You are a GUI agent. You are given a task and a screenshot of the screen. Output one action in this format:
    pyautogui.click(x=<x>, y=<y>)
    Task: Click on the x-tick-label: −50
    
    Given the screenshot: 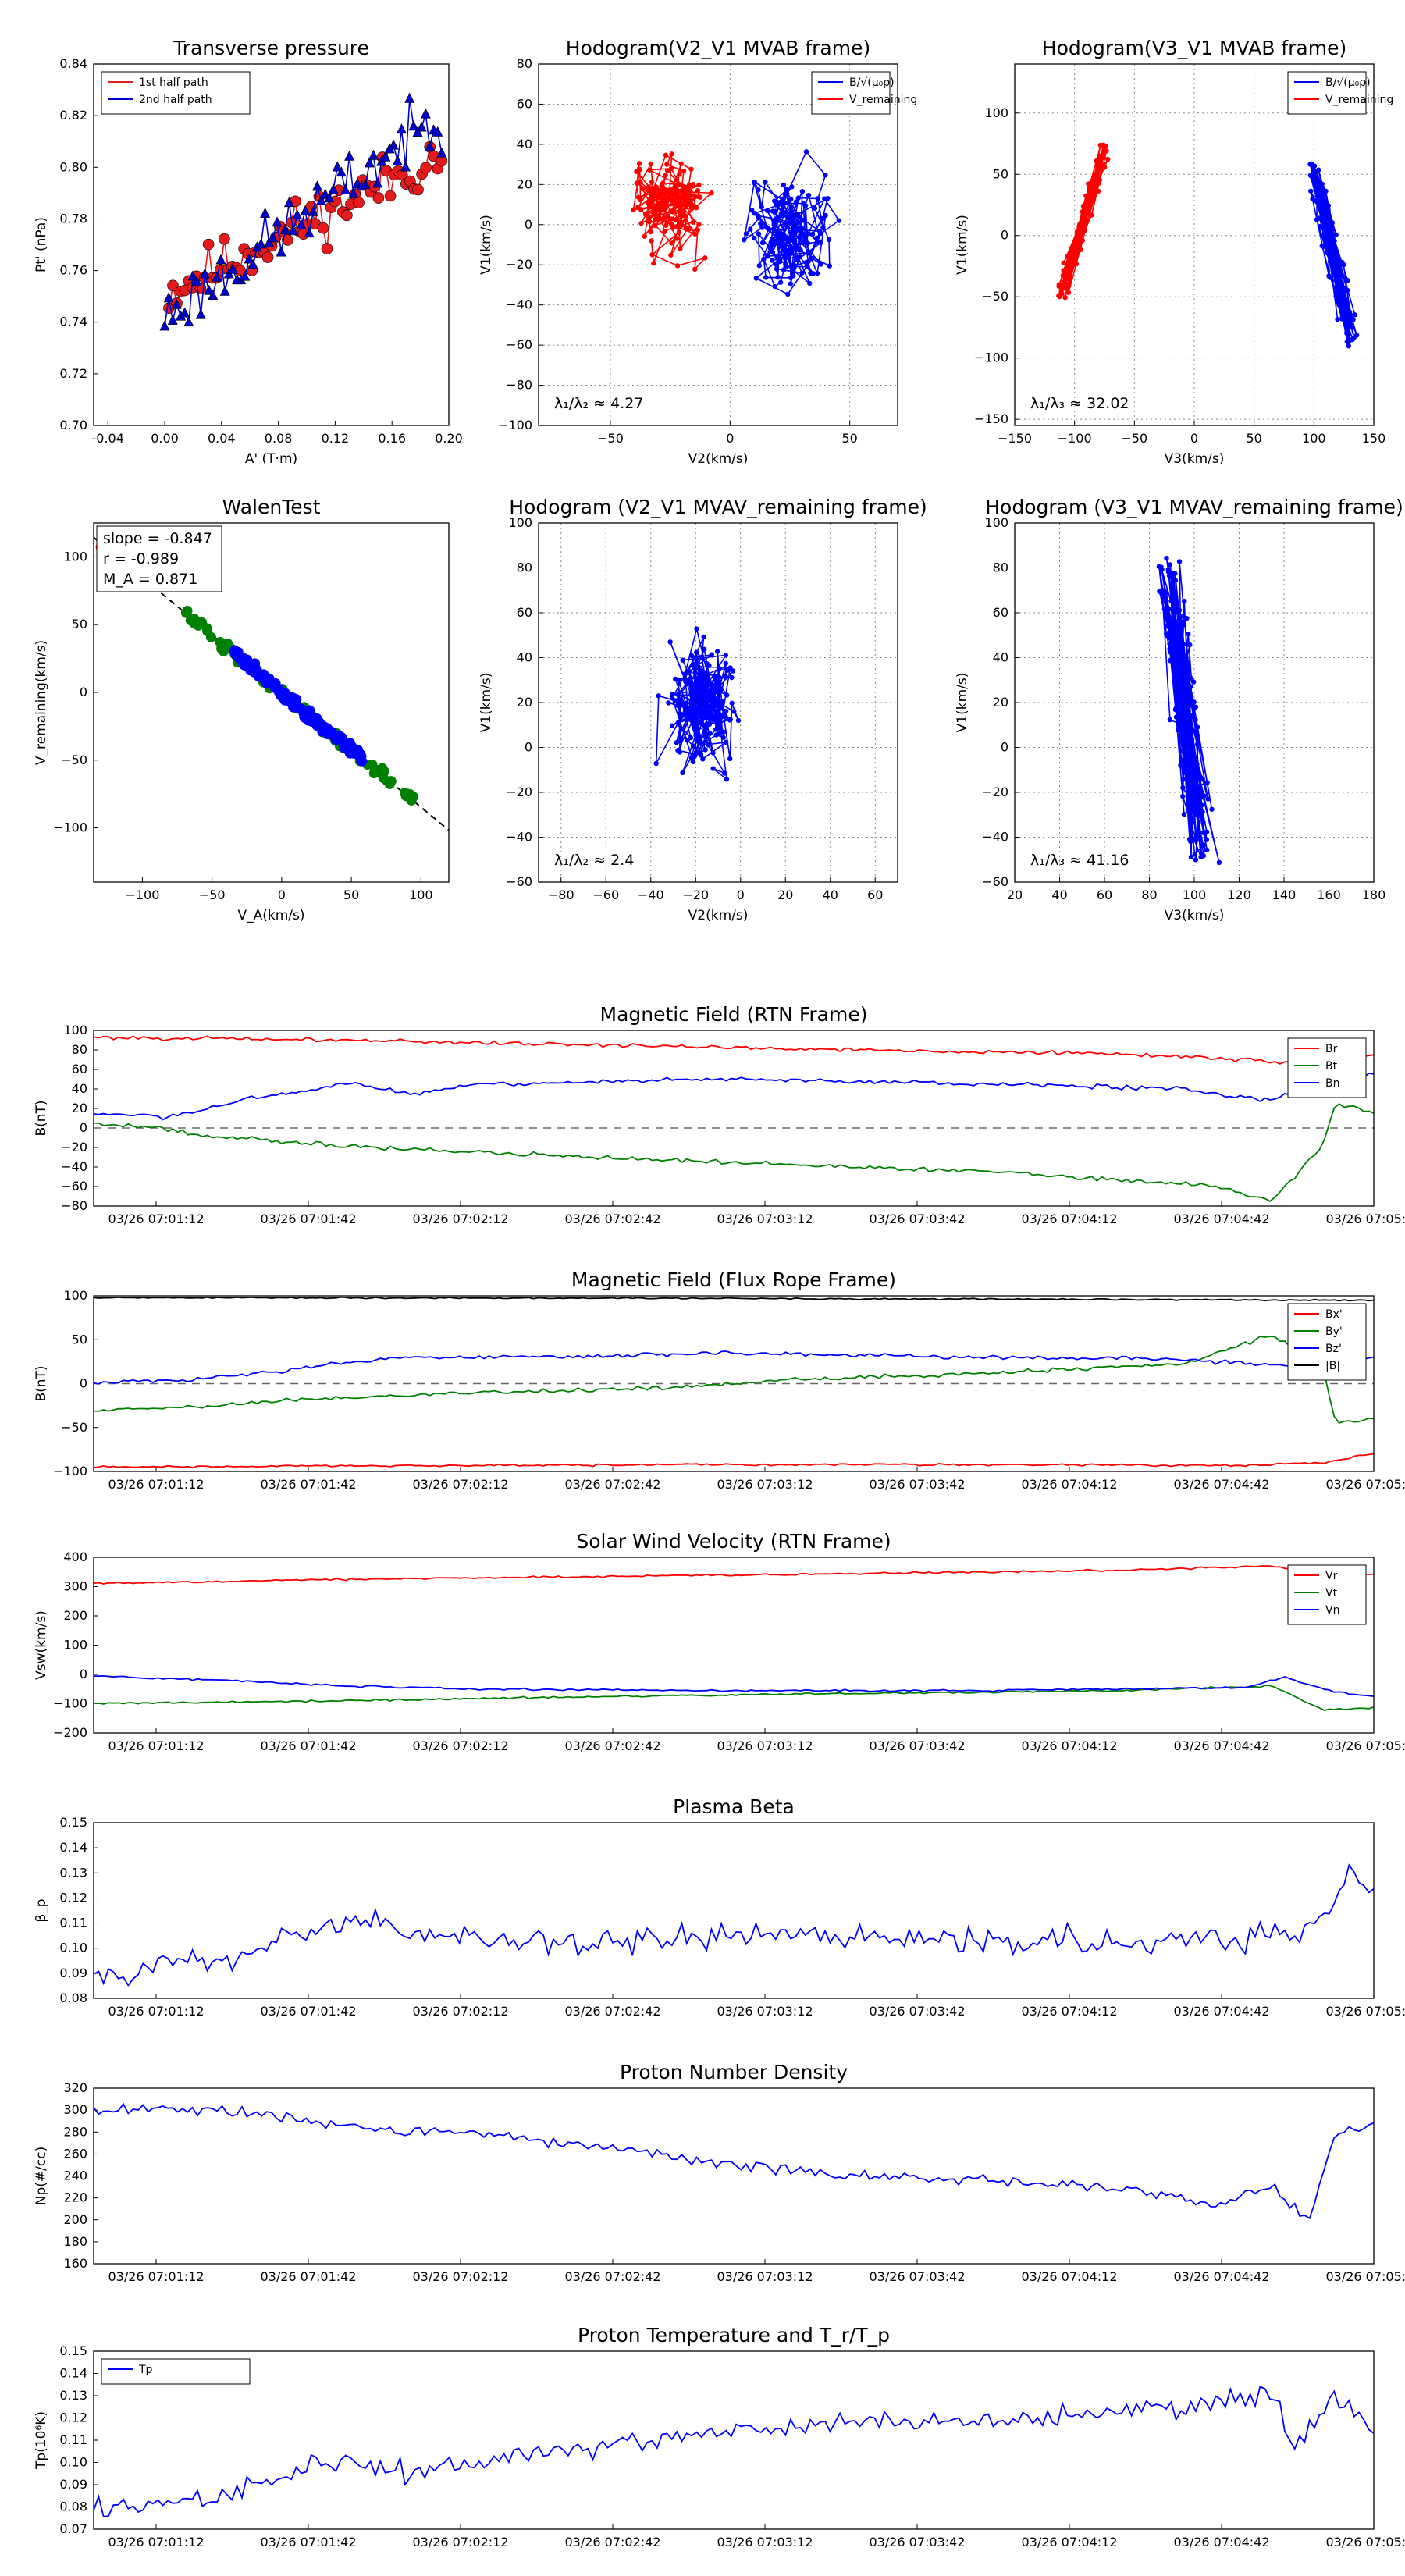 What is the action you would take?
    pyautogui.click(x=212, y=895)
    